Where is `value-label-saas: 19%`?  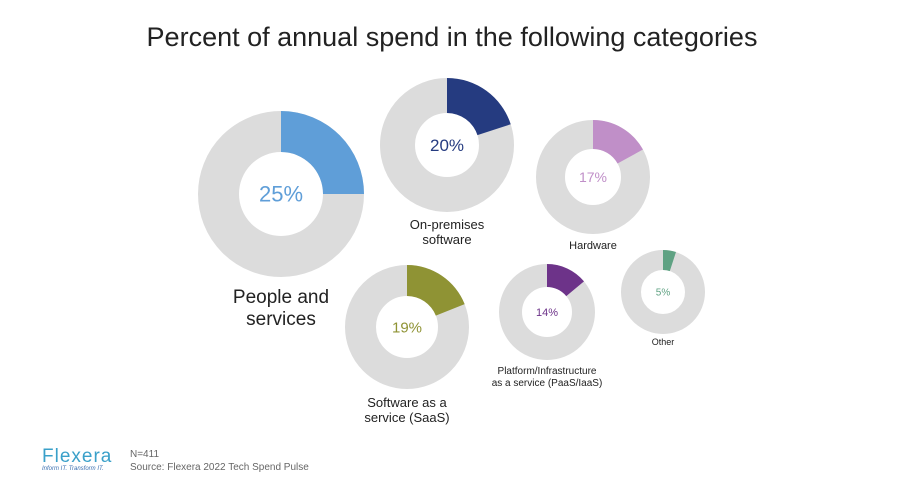 value-label-saas: 19% is located at coordinates (407, 327).